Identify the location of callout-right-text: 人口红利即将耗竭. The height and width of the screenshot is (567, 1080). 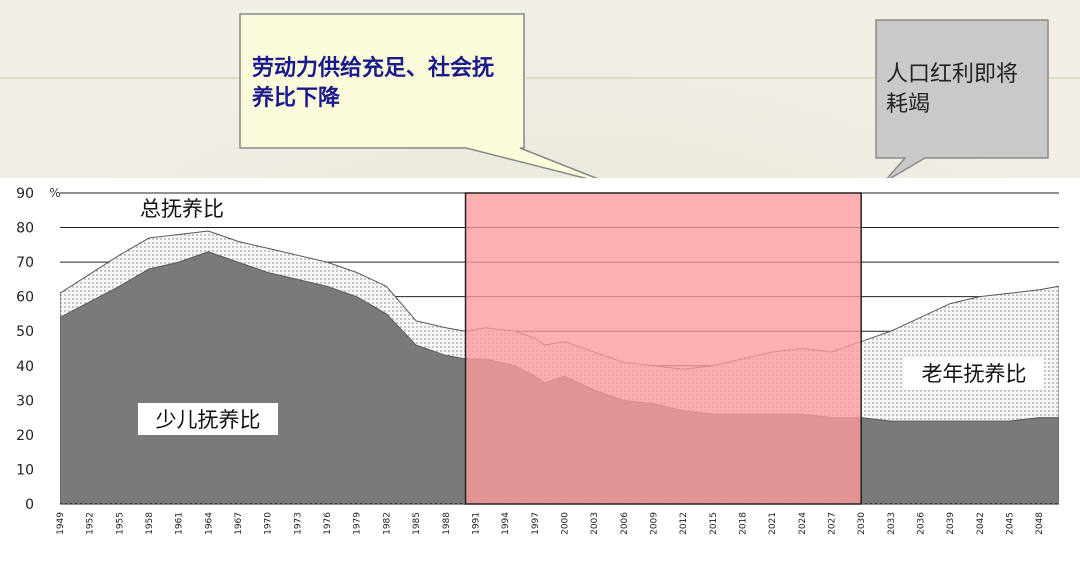
(952, 89).